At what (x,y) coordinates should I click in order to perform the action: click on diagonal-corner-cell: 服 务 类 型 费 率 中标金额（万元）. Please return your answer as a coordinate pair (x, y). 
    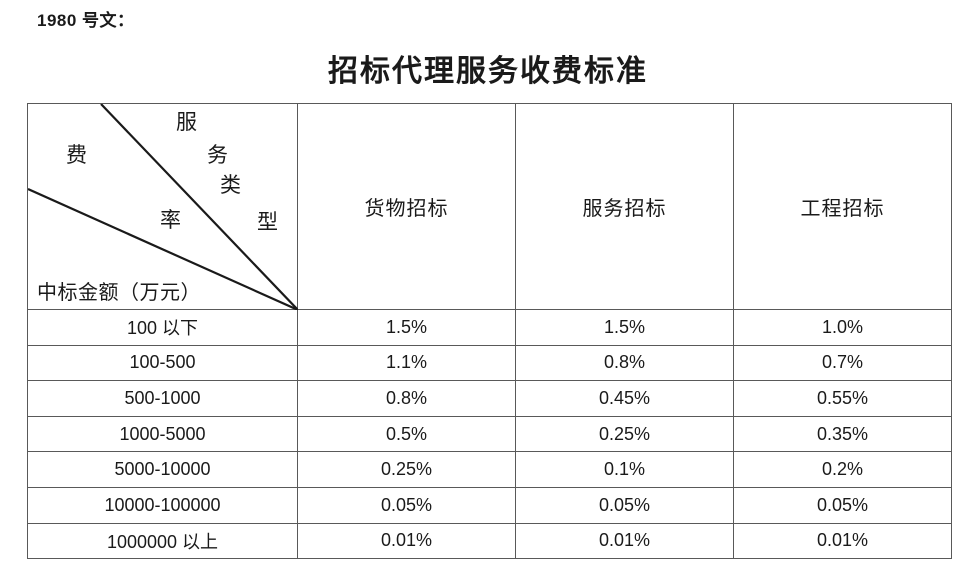
    Looking at the image, I should click on (162, 206).